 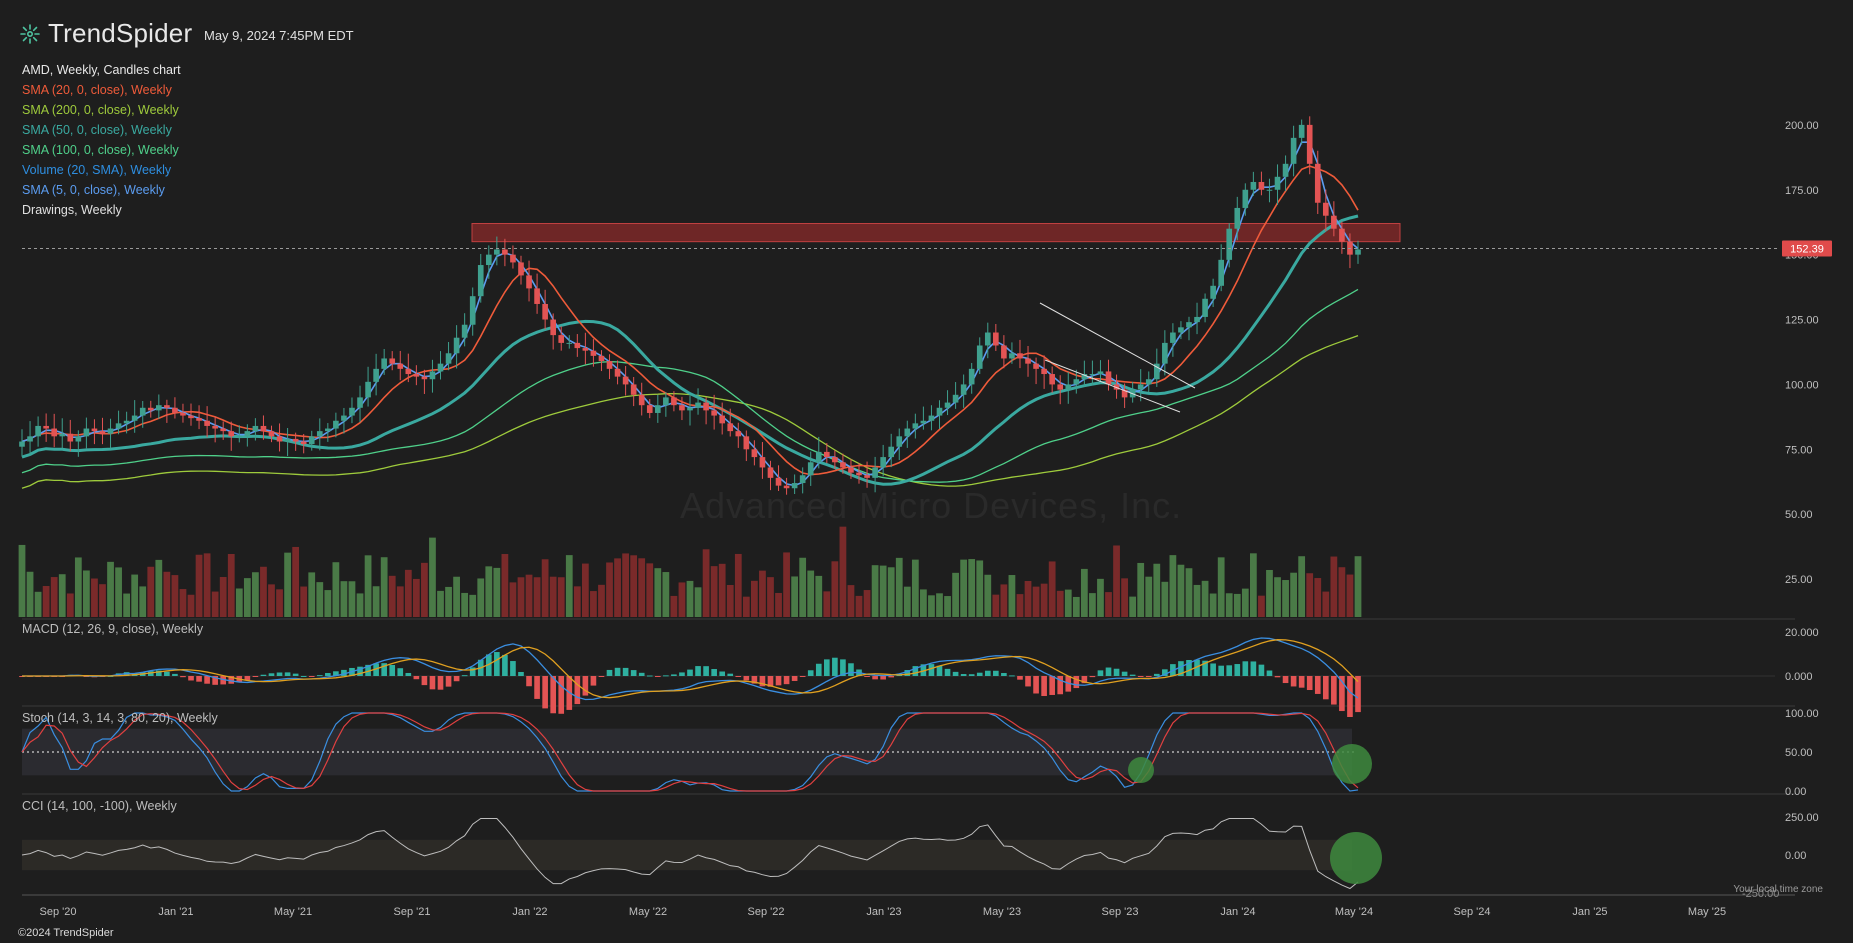 What do you see at coordinates (120, 718) in the screenshot?
I see `stoch-pane-label: Stoch (14, 3, 14, 3, 80, 20), Weekly` at bounding box center [120, 718].